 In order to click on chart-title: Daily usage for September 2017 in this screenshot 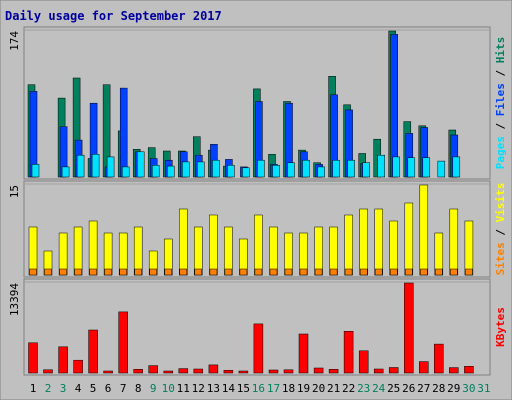, I will do `click(113, 16)`.